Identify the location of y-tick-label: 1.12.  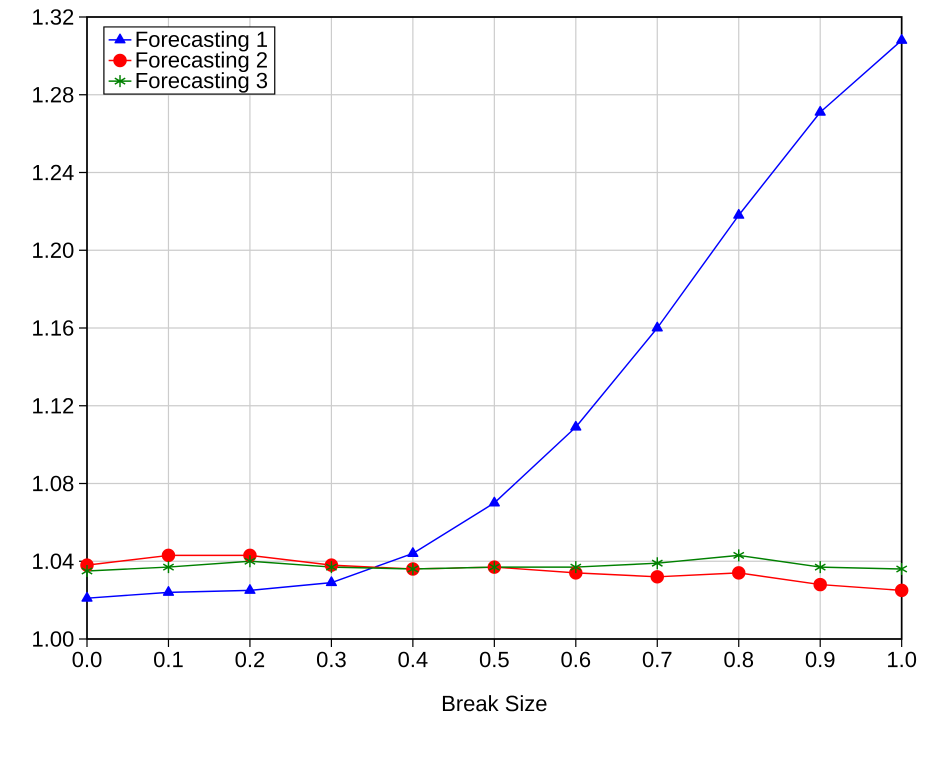
(53, 406).